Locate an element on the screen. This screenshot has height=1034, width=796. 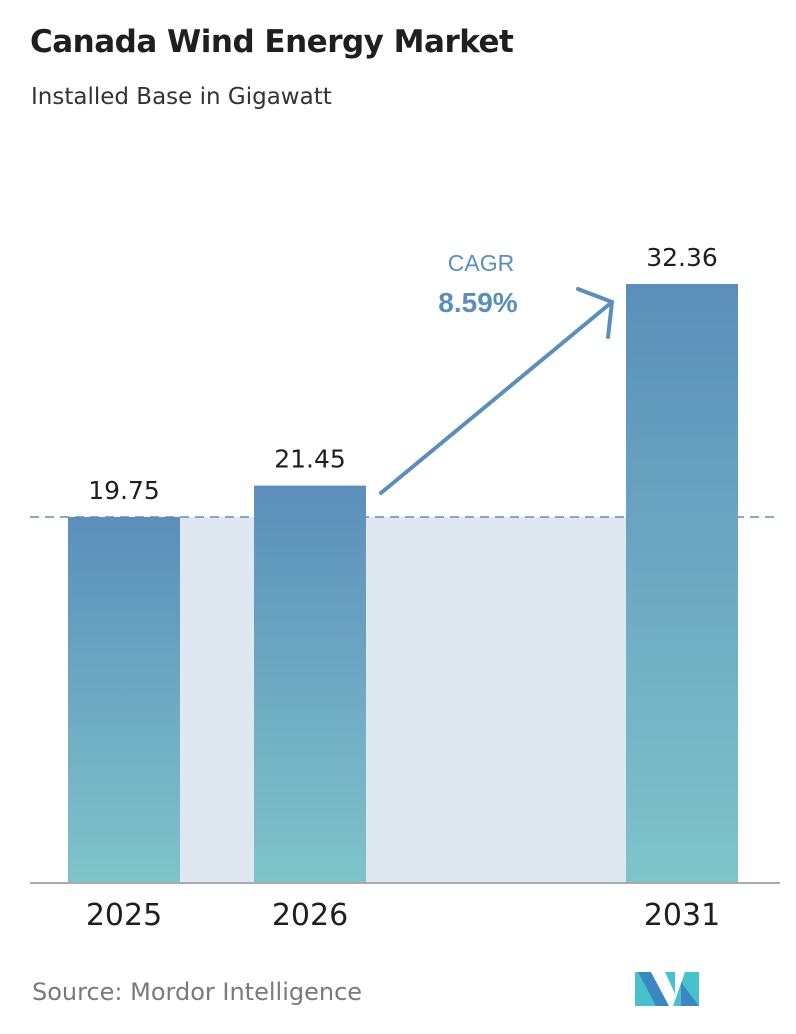
data-label-2025: 19.75 is located at coordinates (124, 490).